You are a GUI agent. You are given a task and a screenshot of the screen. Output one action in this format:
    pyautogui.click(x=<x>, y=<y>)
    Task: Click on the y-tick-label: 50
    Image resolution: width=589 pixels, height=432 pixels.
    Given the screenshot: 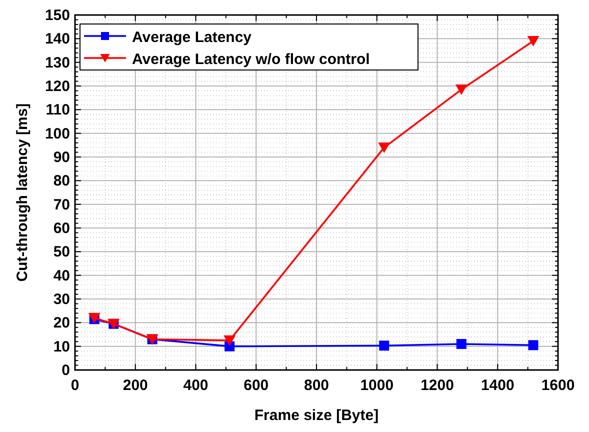 What is the action you would take?
    pyautogui.click(x=61, y=252)
    